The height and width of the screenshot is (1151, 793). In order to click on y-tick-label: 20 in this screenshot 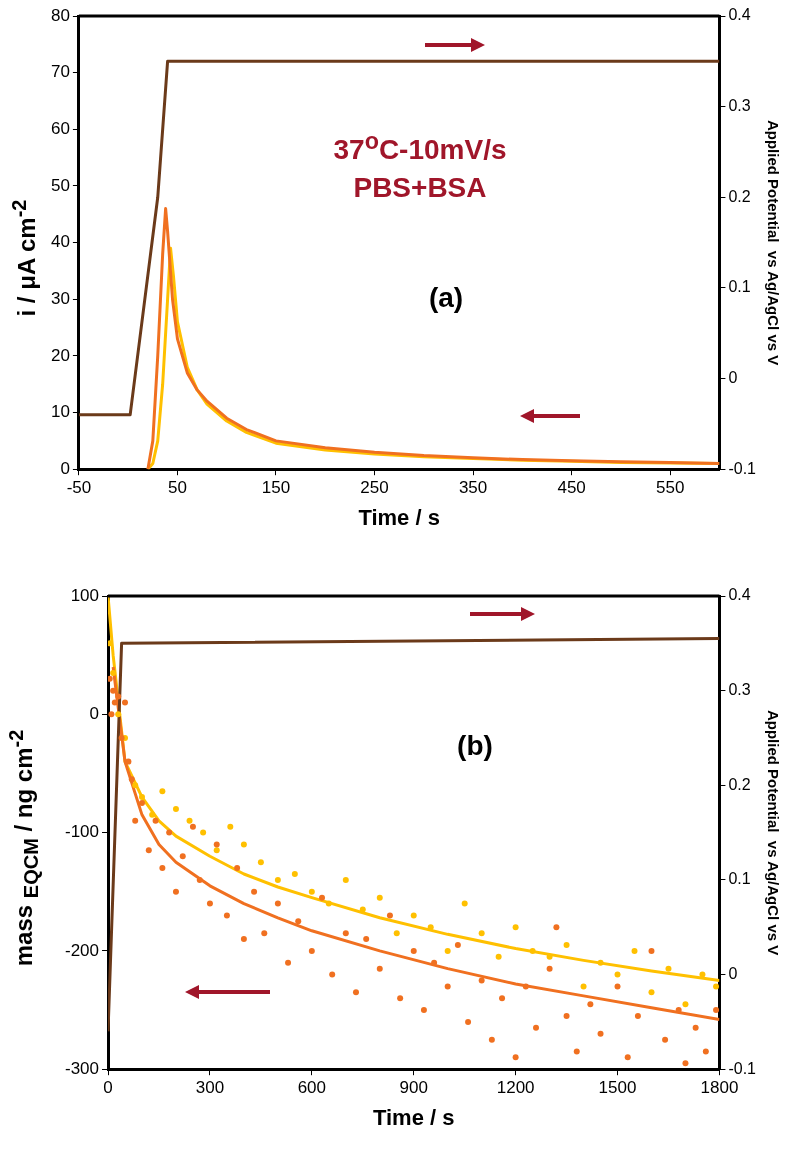, I will do `click(60, 355)`.